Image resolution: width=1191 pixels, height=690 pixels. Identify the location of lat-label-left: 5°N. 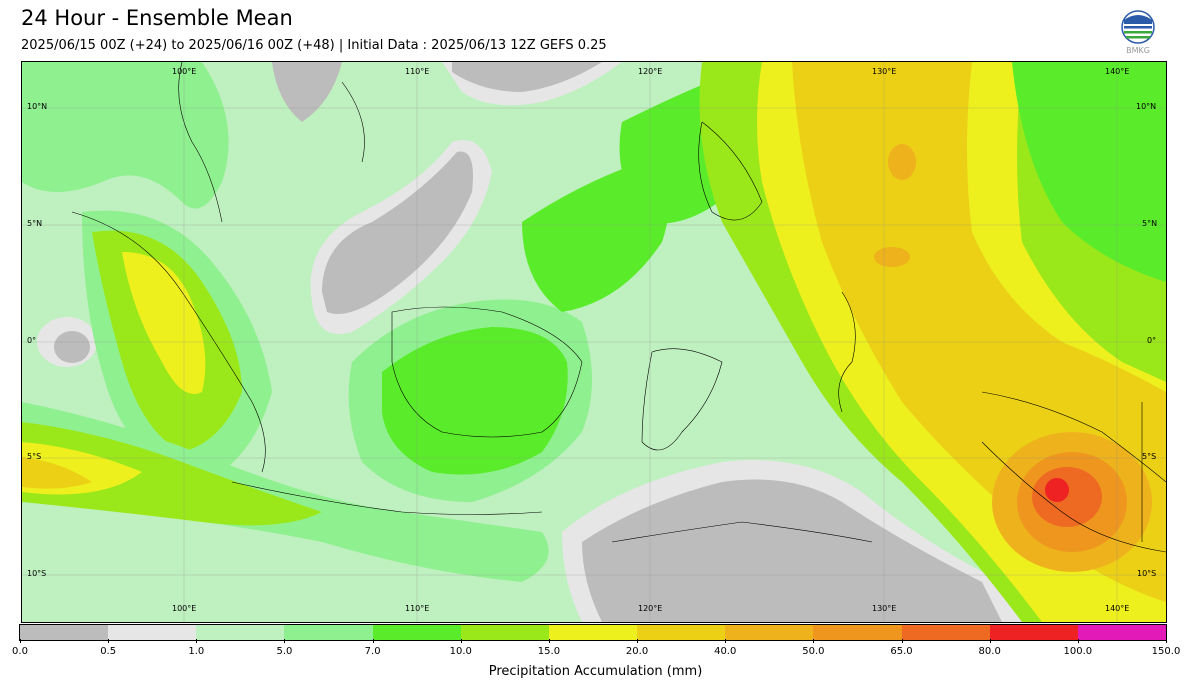
(35, 223).